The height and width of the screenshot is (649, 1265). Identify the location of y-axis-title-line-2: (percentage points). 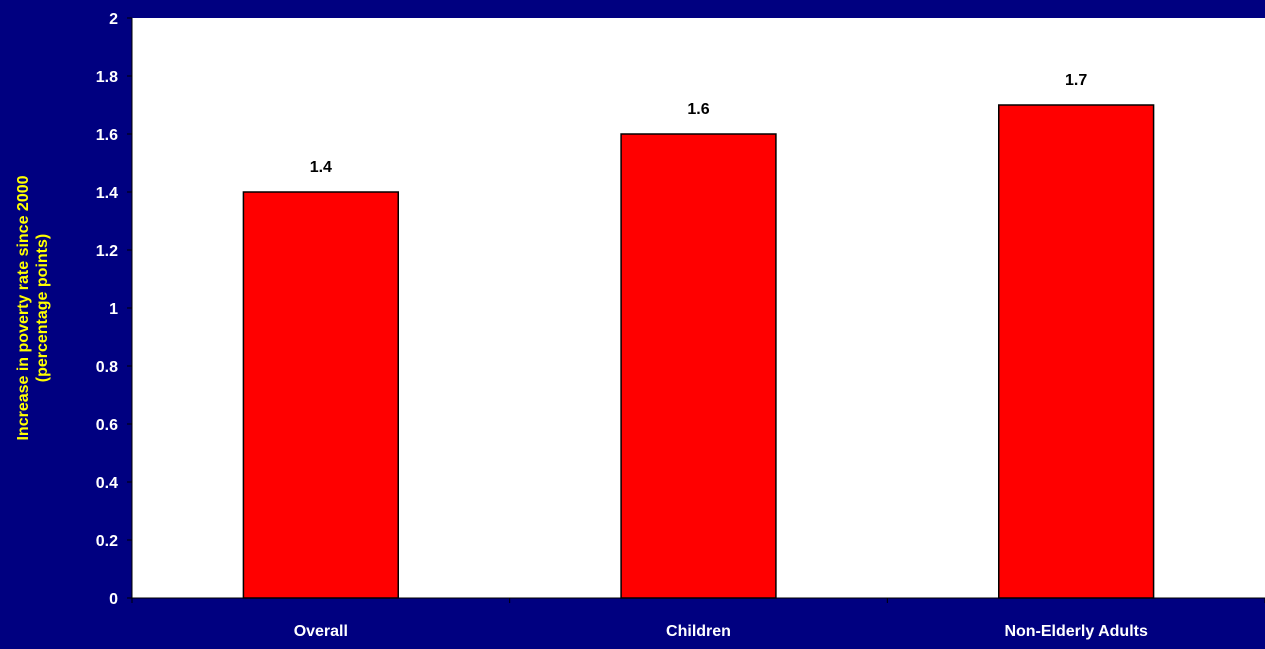
(42, 308).